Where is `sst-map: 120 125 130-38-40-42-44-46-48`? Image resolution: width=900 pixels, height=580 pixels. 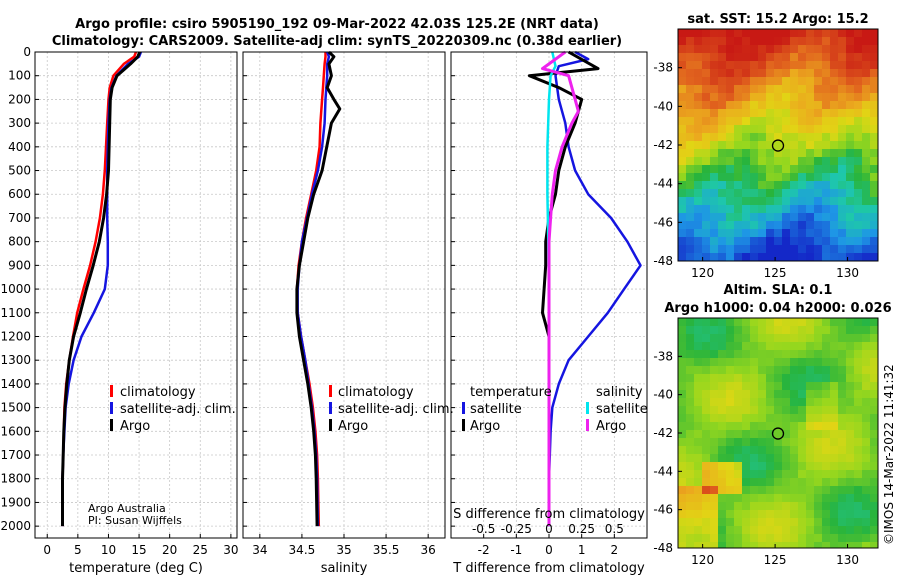 sst-map: 120 125 130-38-40-42-44-46-48 is located at coordinates (766, 154).